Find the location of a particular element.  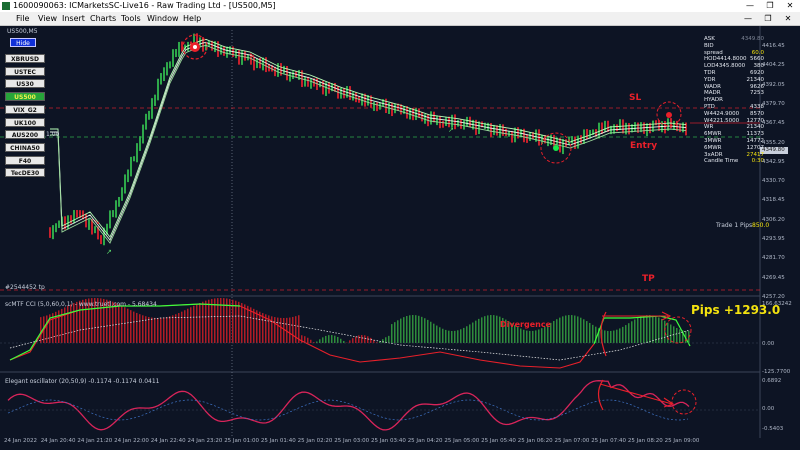

menu-tools: Tools is located at coordinates (131, 18).